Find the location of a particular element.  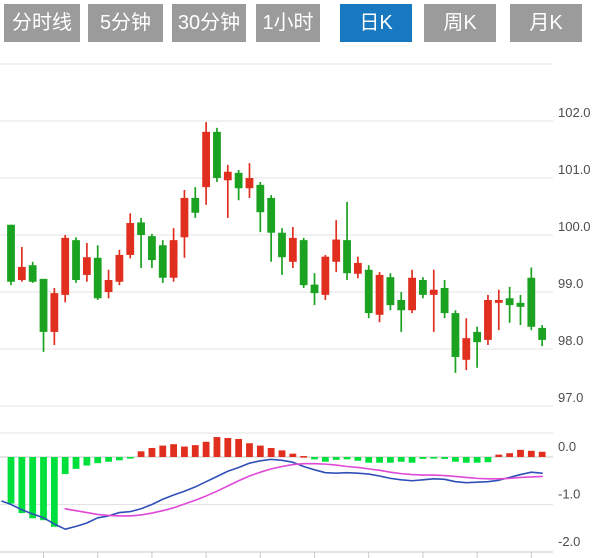

dif-line is located at coordinates (272, 494).